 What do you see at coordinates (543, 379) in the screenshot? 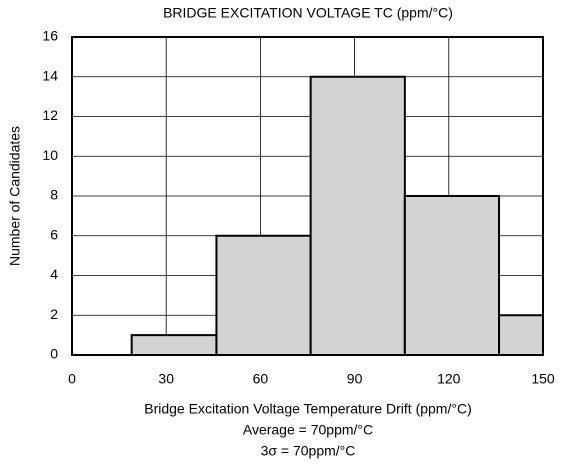
I see `x-tick-label: 150` at bounding box center [543, 379].